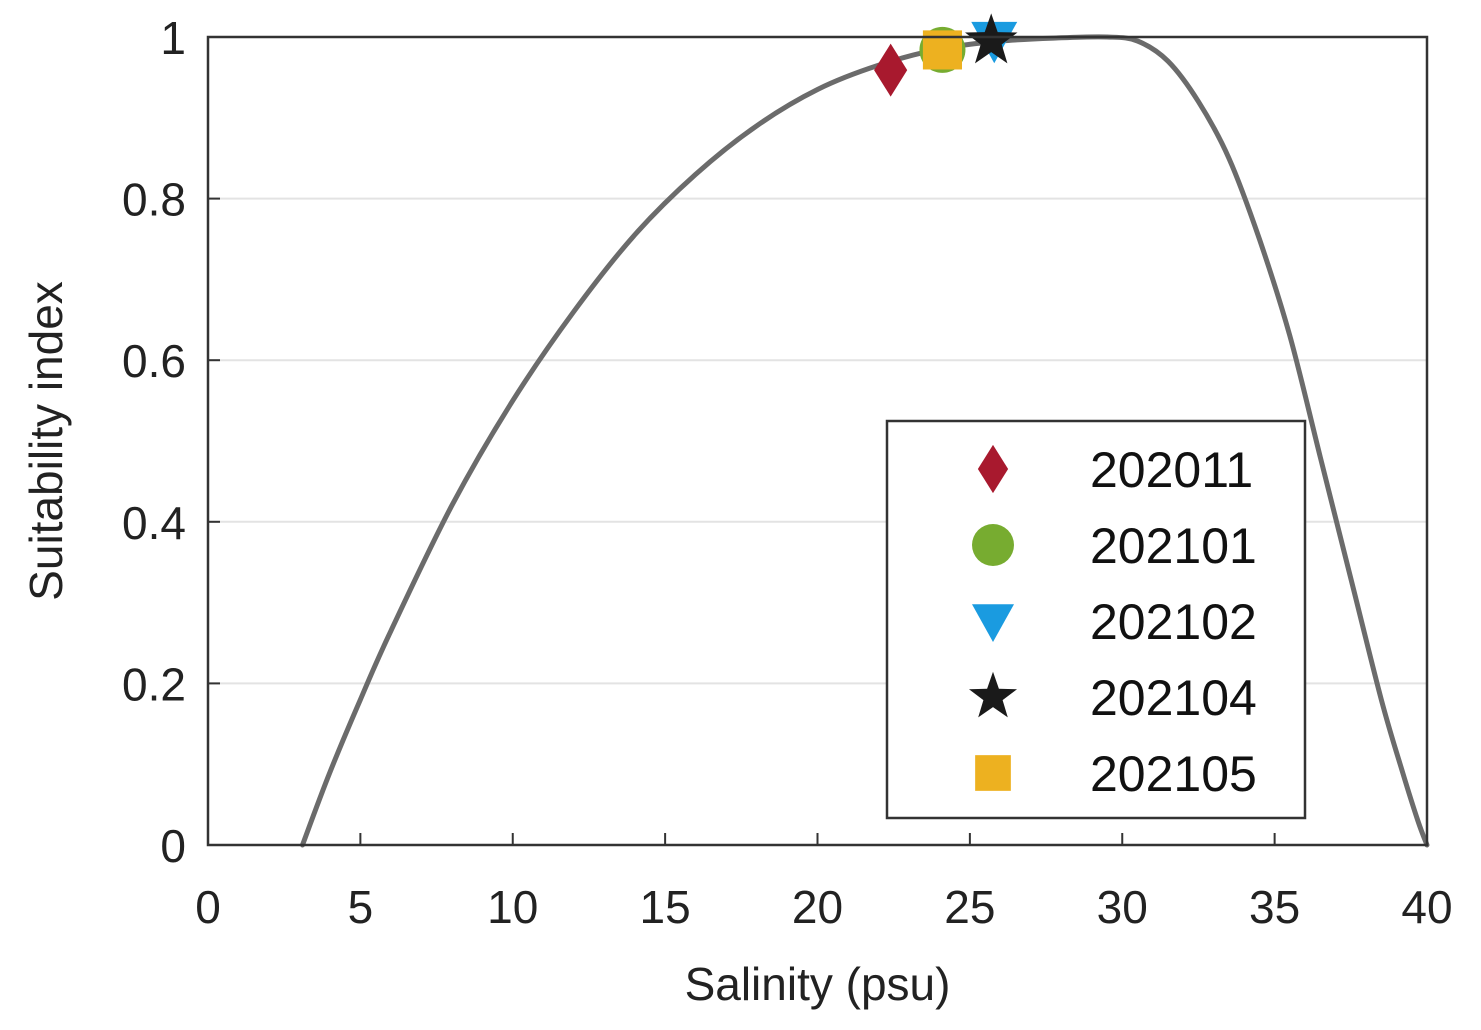 The height and width of the screenshot is (1030, 1481). What do you see at coordinates (46, 441) in the screenshot?
I see `y-axis-title: Suitability index` at bounding box center [46, 441].